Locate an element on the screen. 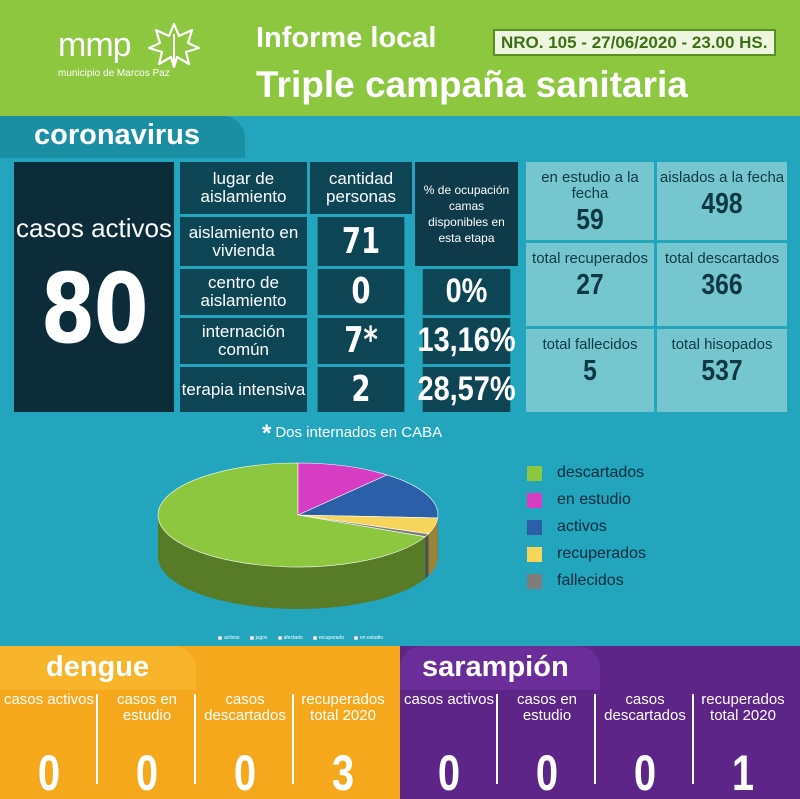 This screenshot has height=799, width=800. report-number-badge: NRO. 105 - 27/06/2020 - 23.00 HS. is located at coordinates (634, 42).